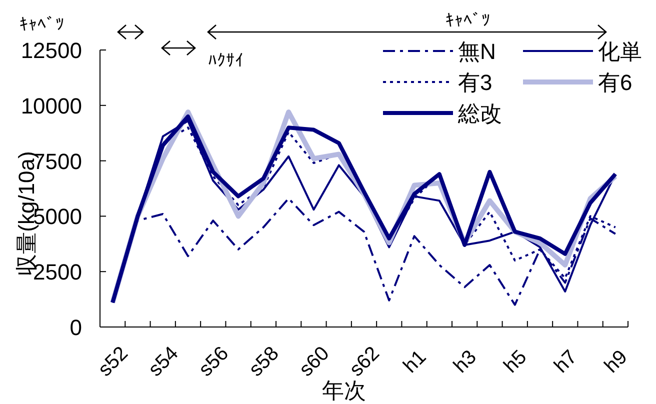 The width and height of the screenshot is (656, 404). What do you see at coordinates (51, 105) in the screenshot?
I see `y-tick-label: 10000` at bounding box center [51, 105].